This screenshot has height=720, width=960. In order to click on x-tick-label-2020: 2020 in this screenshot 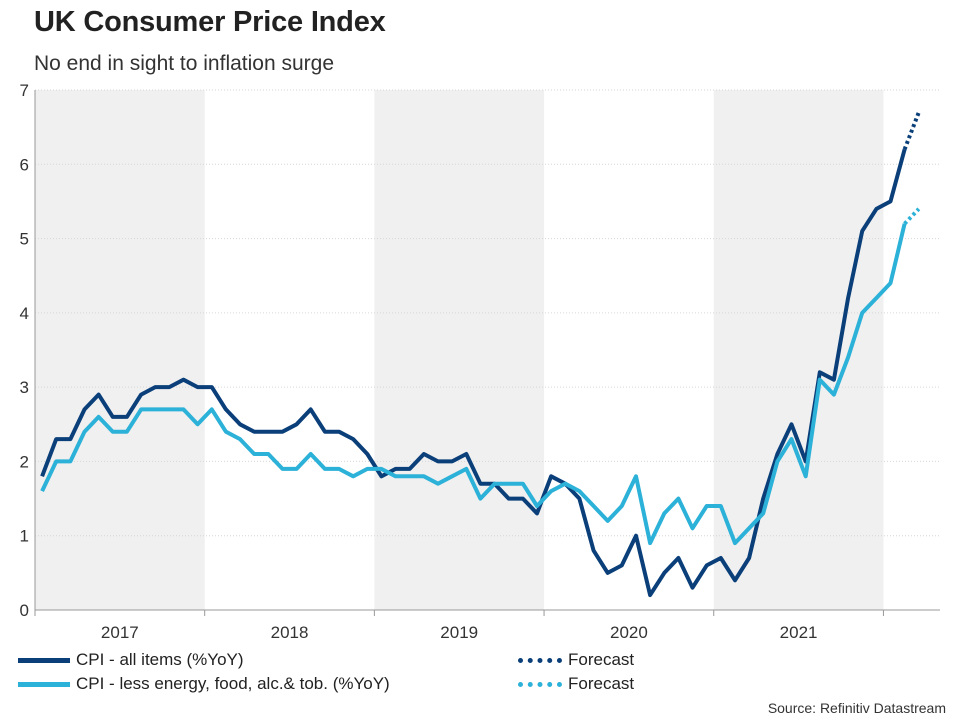, I will do `click(629, 632)`.